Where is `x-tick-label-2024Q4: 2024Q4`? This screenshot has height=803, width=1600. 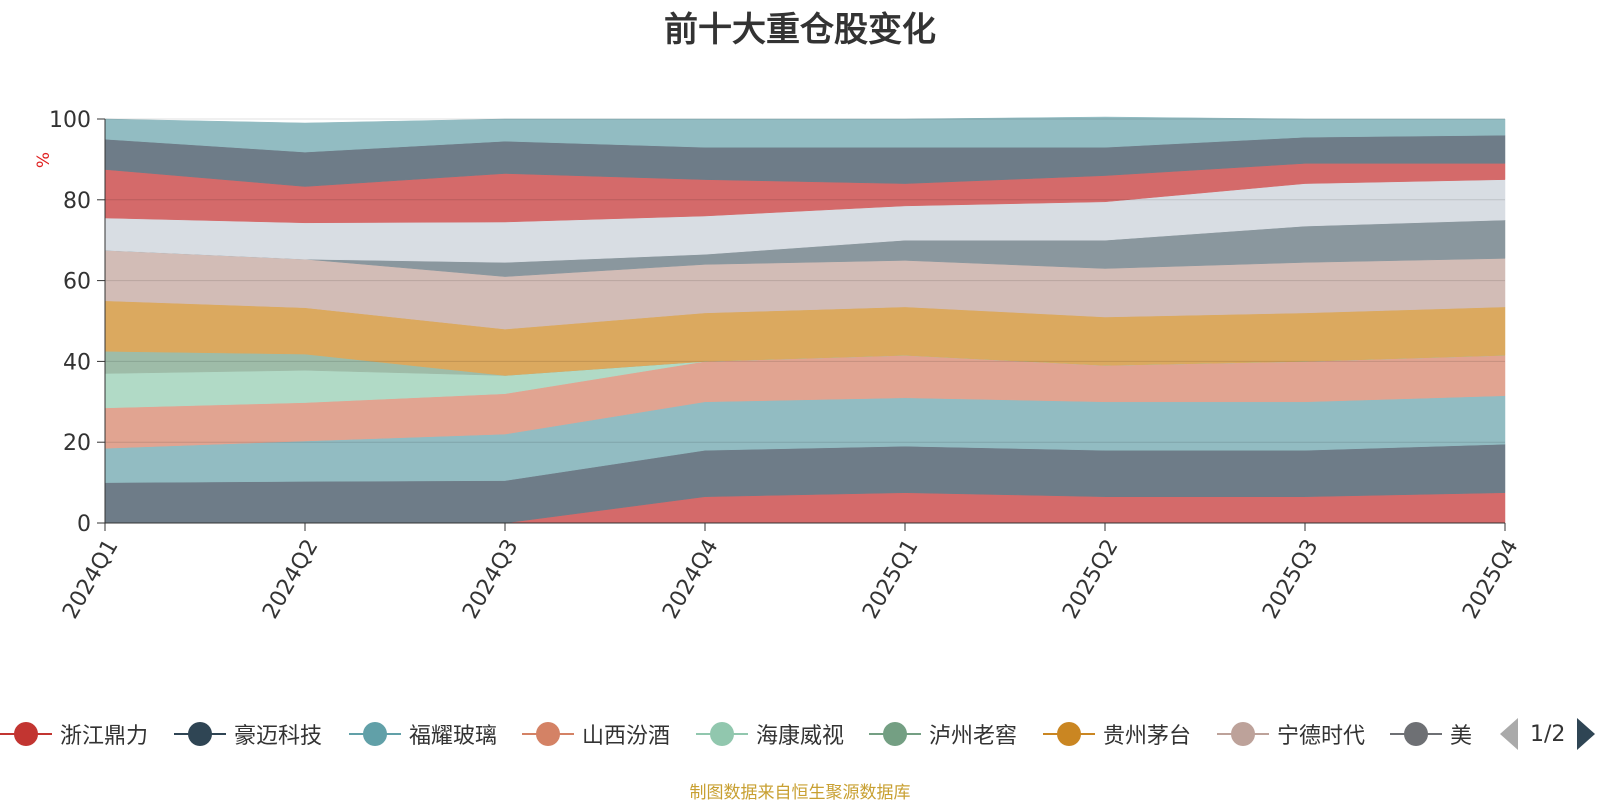
x-tick-label-2024Q4: 2024Q4 is located at coordinates (690, 579).